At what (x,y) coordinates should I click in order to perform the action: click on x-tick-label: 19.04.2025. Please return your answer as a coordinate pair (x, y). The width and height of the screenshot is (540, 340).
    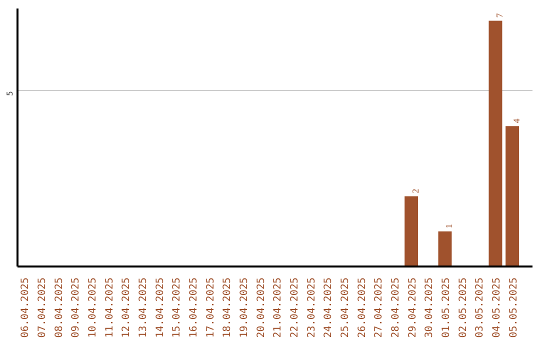
    Looking at the image, I should click on (244, 307).